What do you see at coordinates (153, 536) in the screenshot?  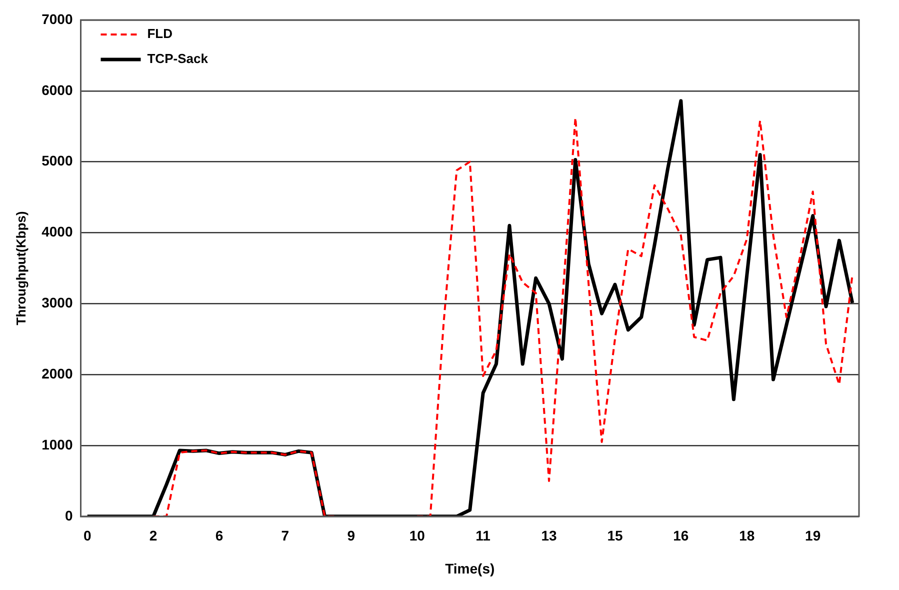 I see `x-tick-label: 2` at bounding box center [153, 536].